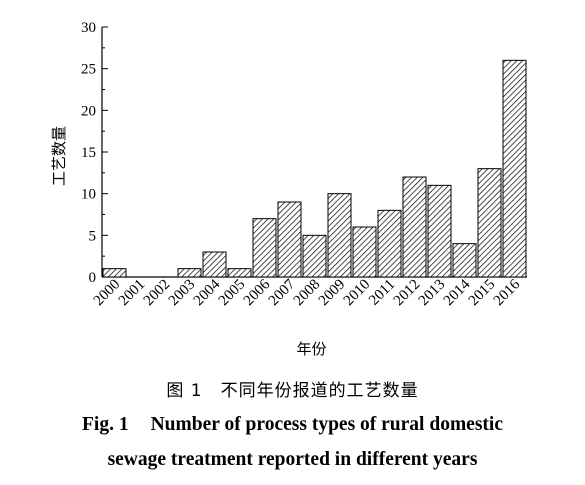 The width and height of the screenshot is (585, 485). What do you see at coordinates (489, 223) in the screenshot?
I see `bar-2015` at bounding box center [489, 223].